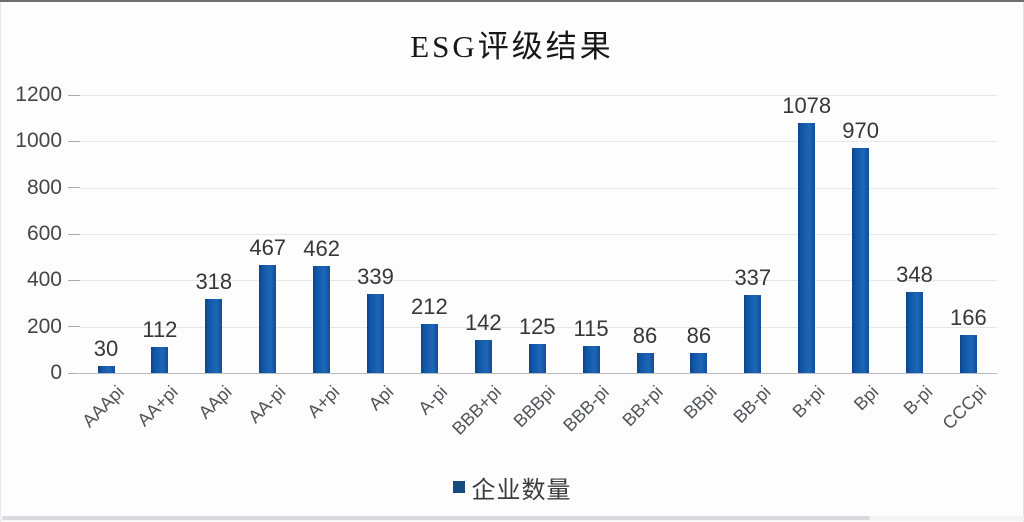 Image resolution: width=1024 pixels, height=522 pixels. Describe the element at coordinates (38, 141) in the screenshot. I see `y-tick-label-1000: 1000` at that location.